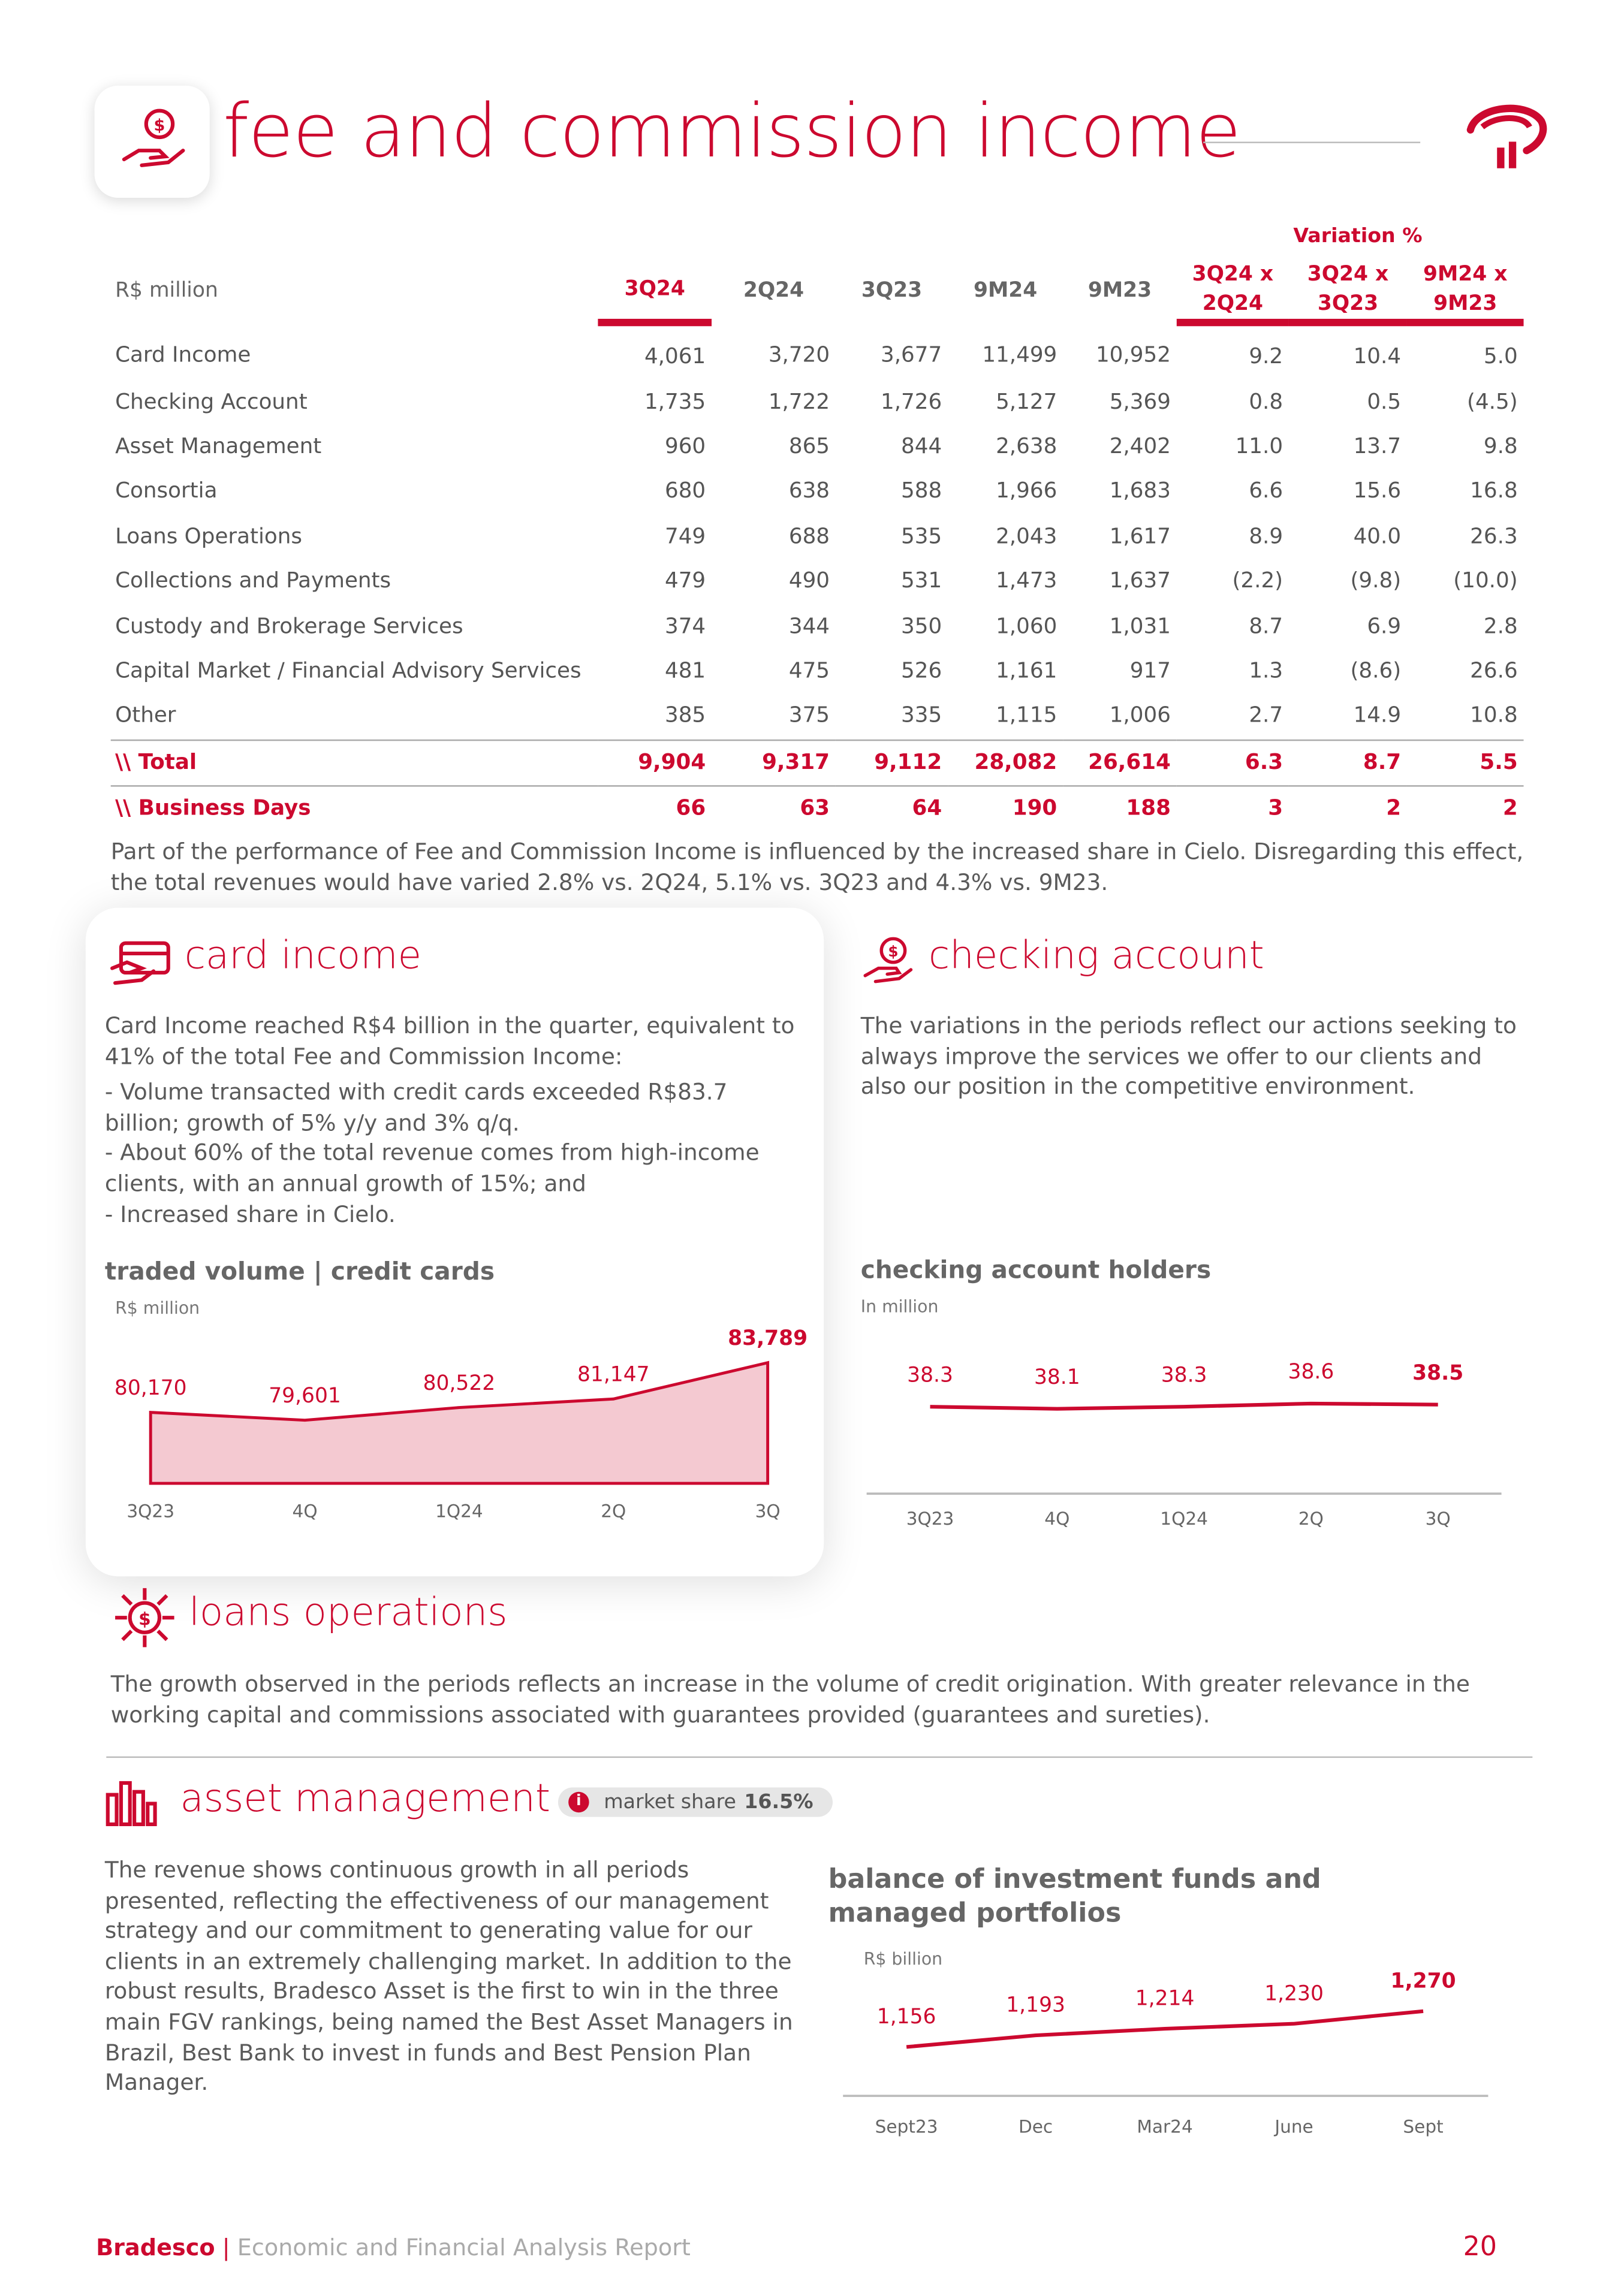 Image resolution: width=1624 pixels, height=2296 pixels. Describe the element at coordinates (809, 447) in the screenshot. I see `cell: 865` at that location.